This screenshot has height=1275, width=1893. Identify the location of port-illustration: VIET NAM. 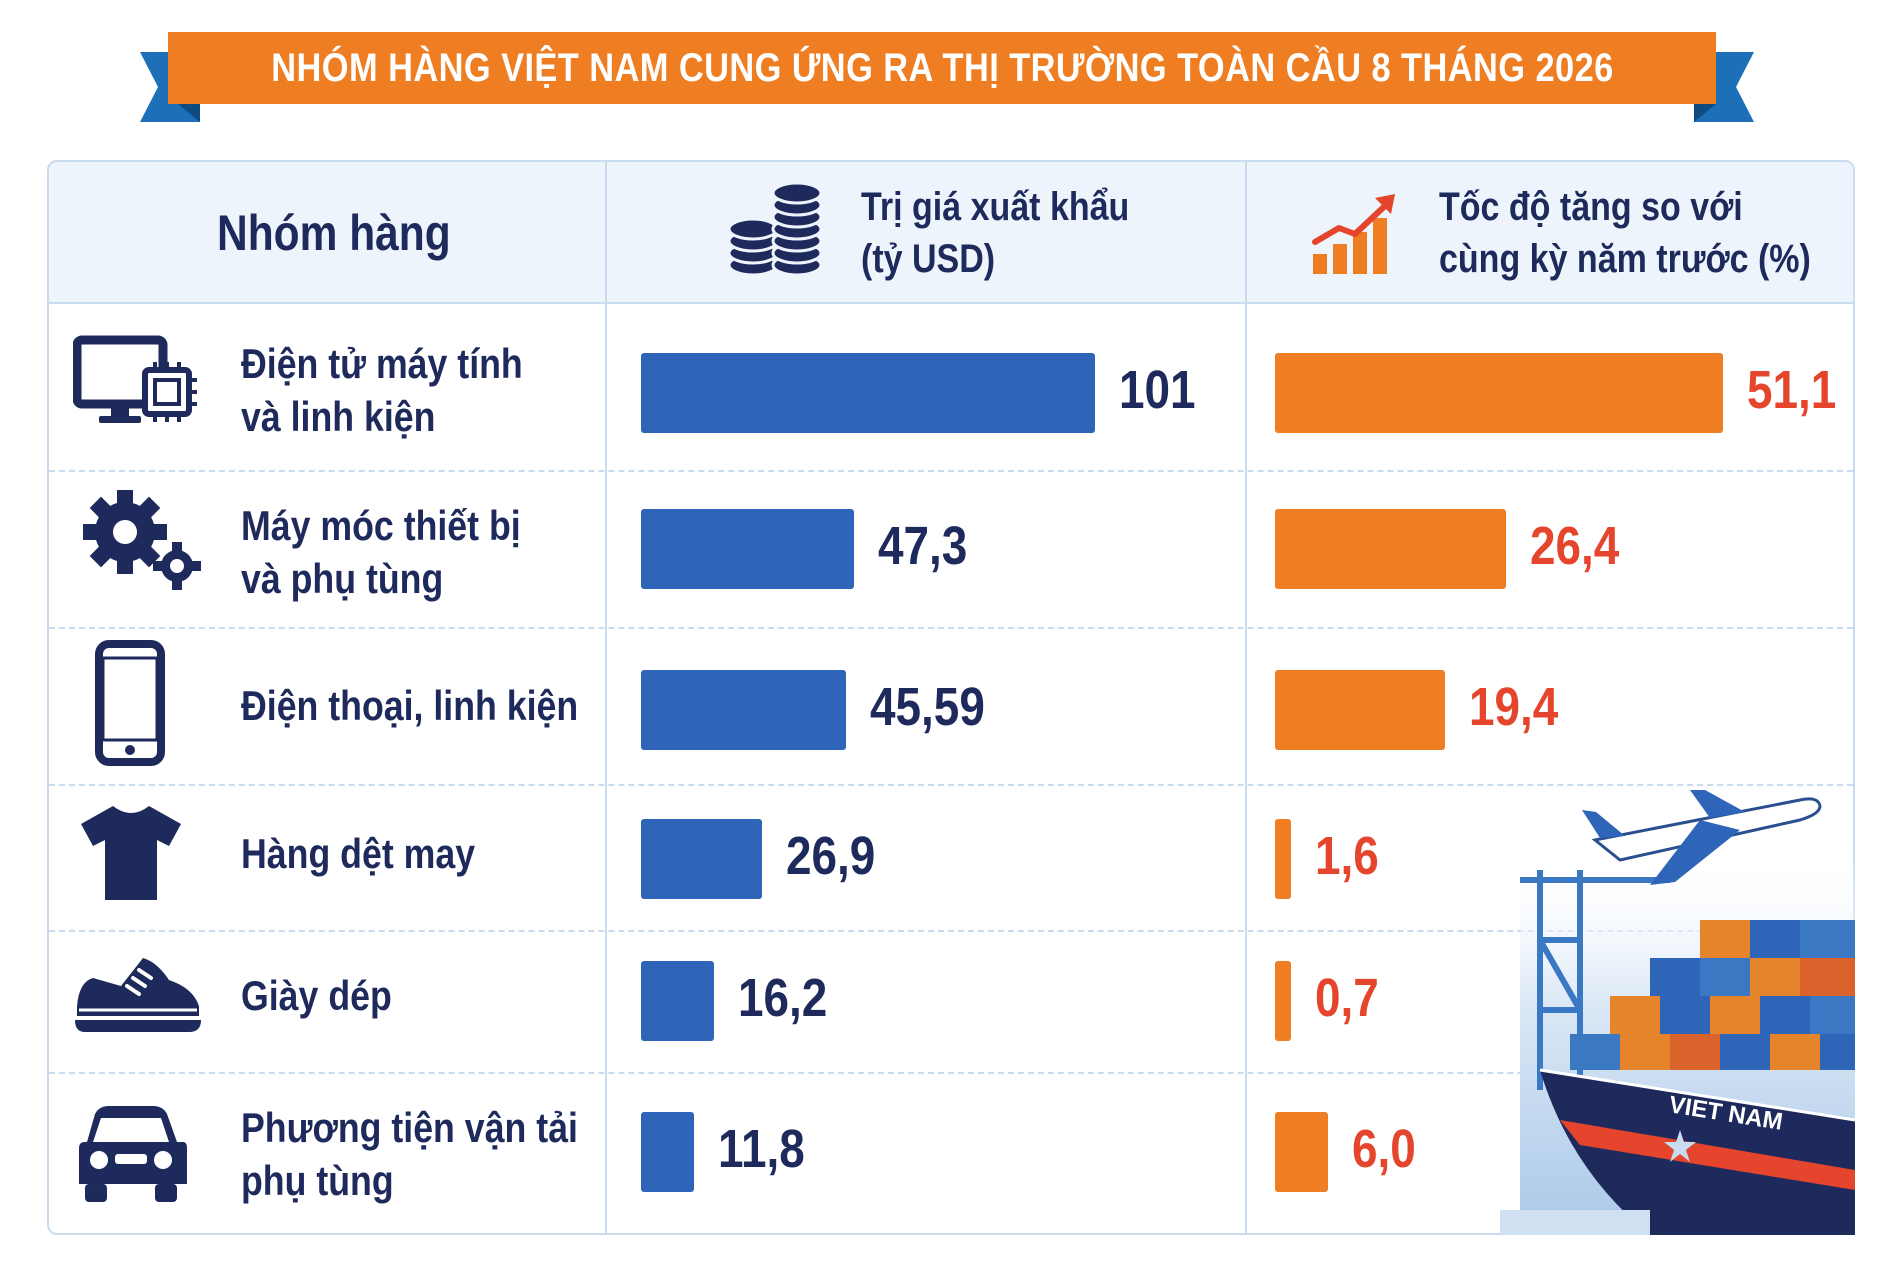
(1677, 1012).